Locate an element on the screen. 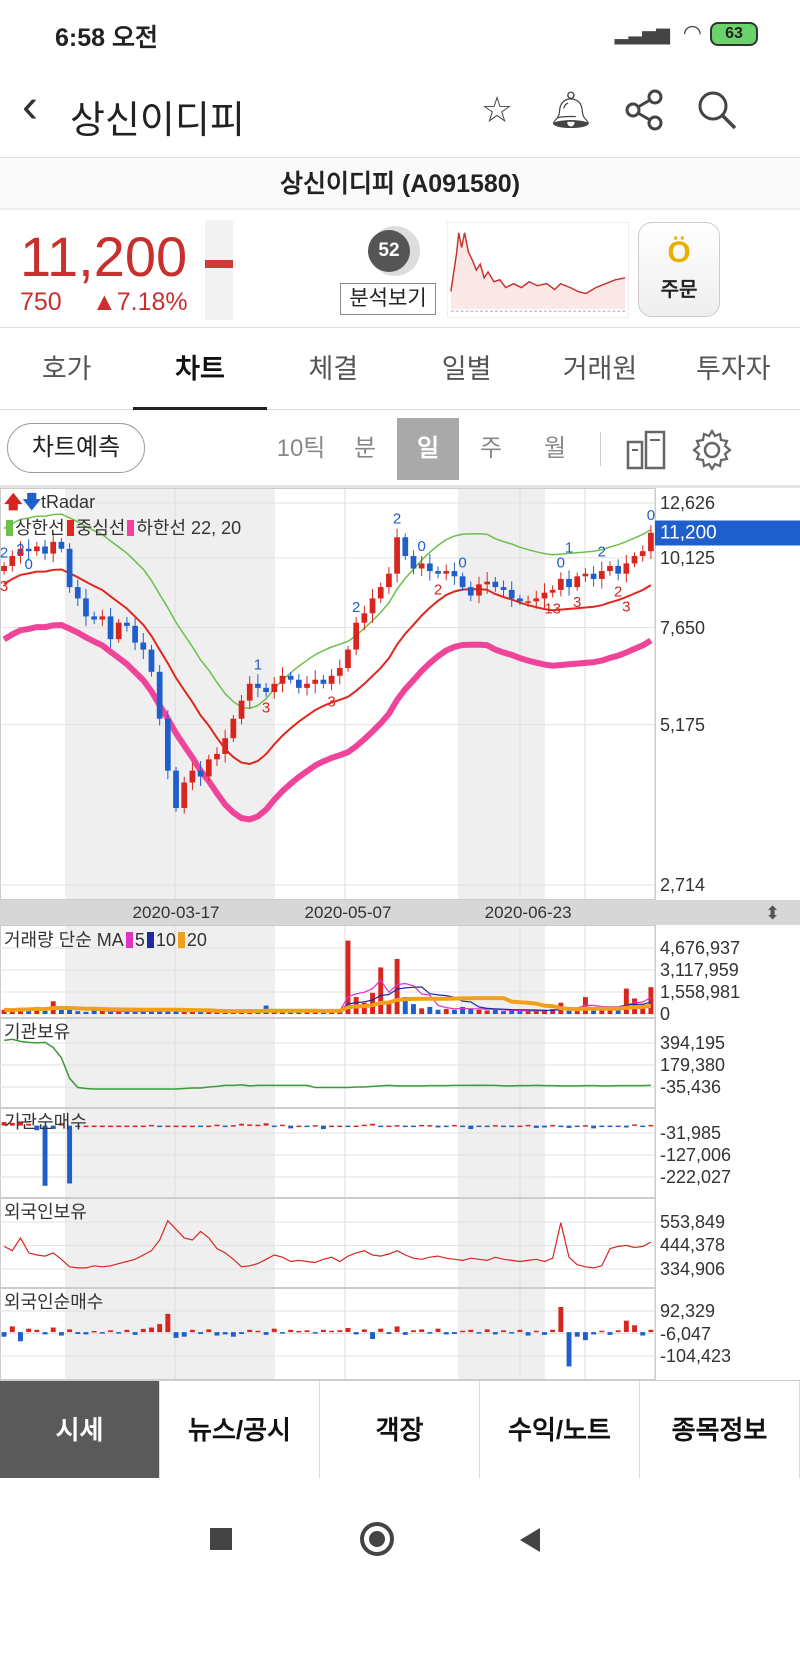  tab-investors: 투자자 is located at coordinates (733, 369).